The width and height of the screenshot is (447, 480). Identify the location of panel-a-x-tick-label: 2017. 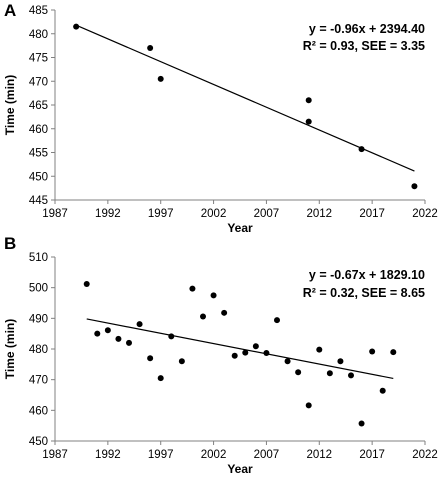
(372, 214).